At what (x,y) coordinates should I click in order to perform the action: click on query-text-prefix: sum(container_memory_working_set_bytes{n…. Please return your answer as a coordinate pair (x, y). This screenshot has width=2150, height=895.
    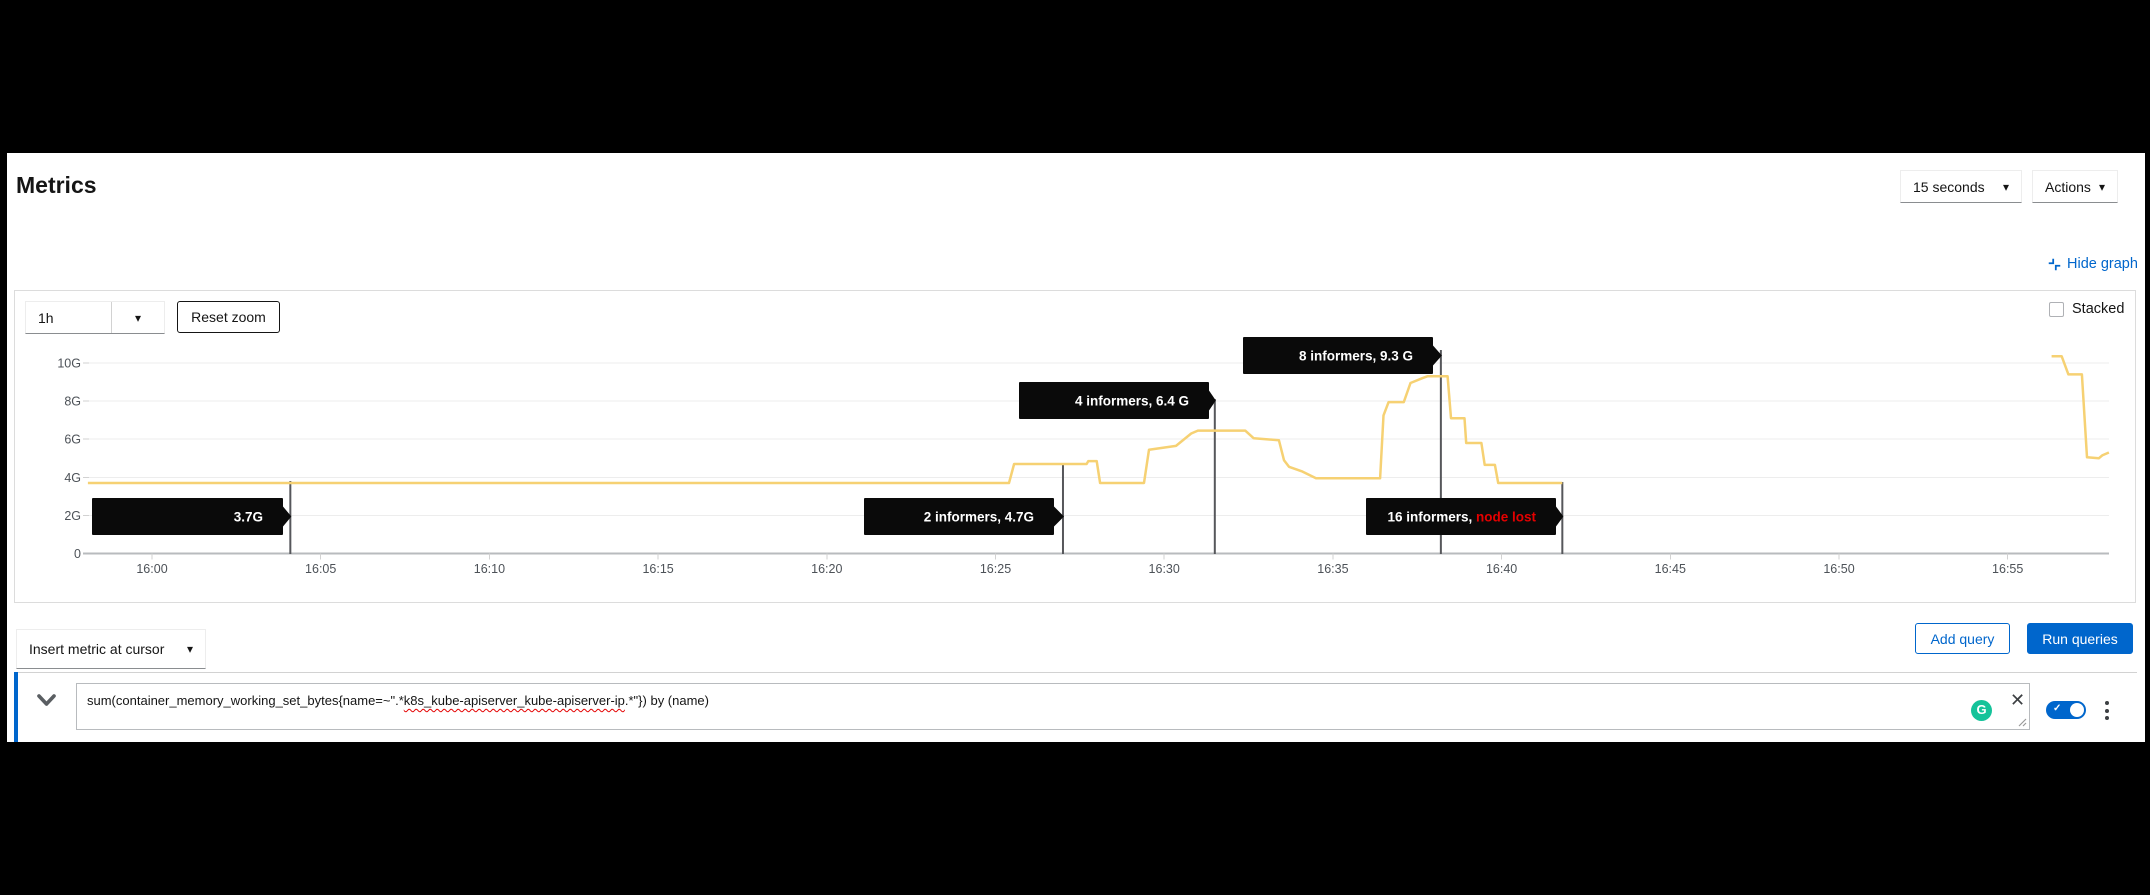
    Looking at the image, I should click on (245, 700).